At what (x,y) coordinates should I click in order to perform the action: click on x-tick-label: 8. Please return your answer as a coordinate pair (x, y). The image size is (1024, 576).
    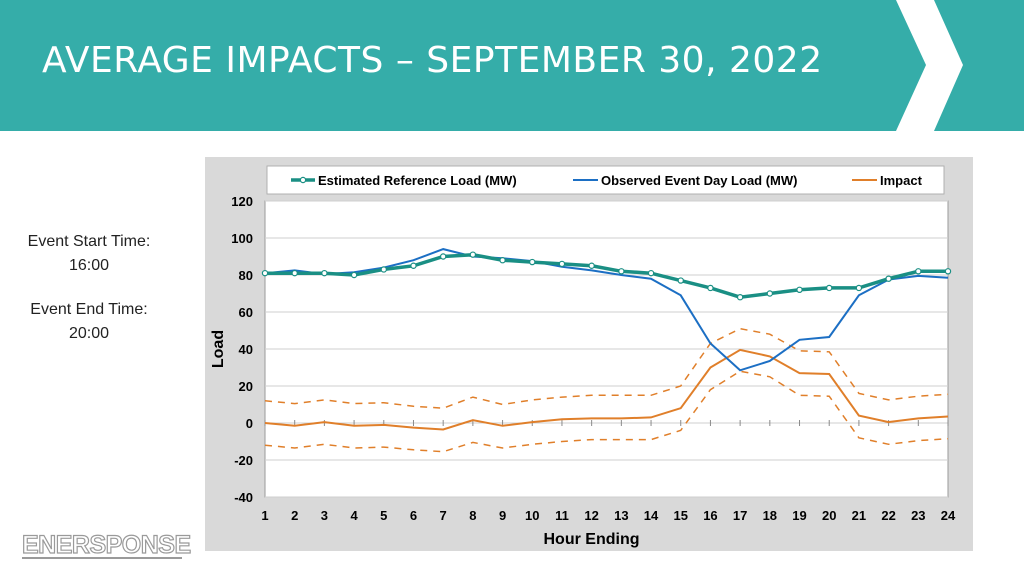
    Looking at the image, I should click on (472, 515).